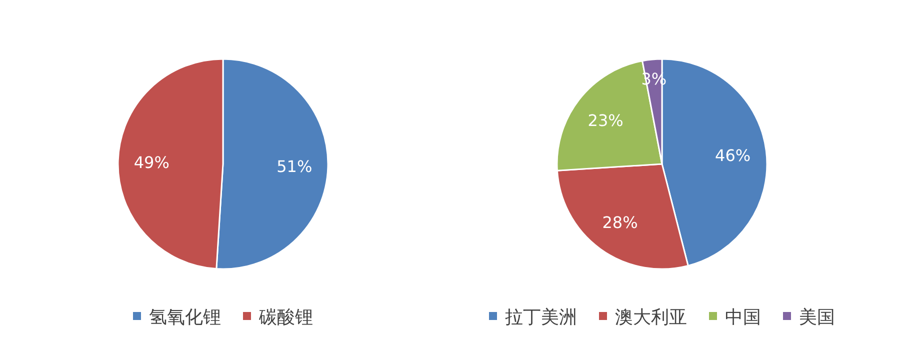  Describe the element at coordinates (743, 317) in the screenshot. I see `legend-label: 中国` at that location.